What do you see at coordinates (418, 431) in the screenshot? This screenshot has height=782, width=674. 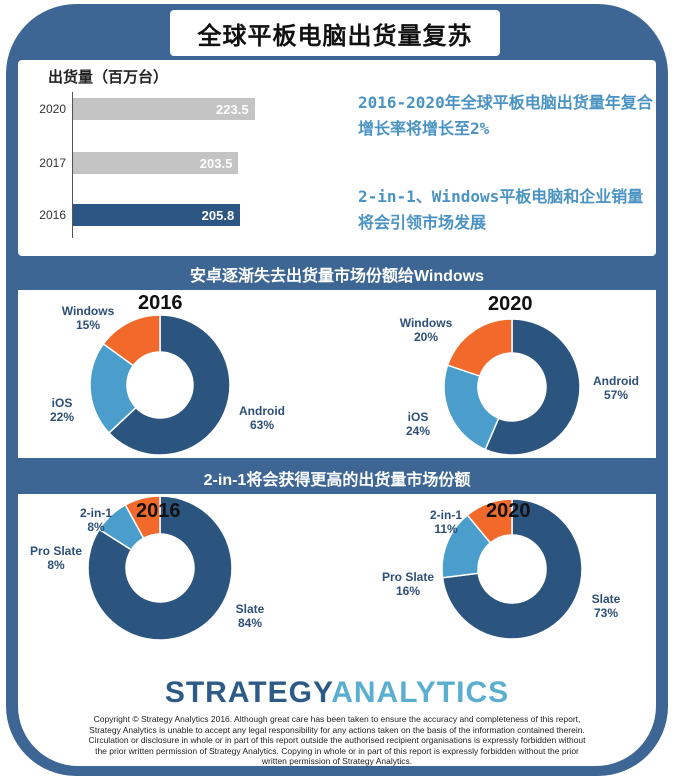 I see `slice-percent: 24%` at bounding box center [418, 431].